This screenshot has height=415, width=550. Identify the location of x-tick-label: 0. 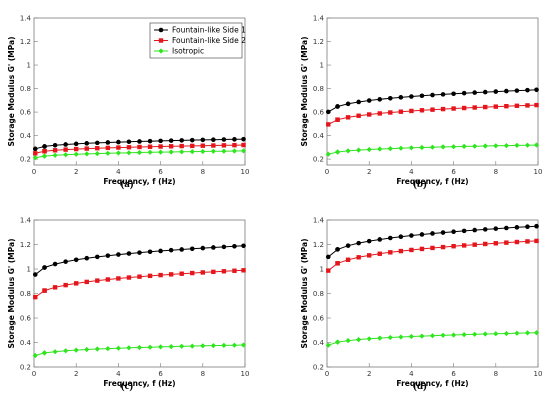
(34, 172).